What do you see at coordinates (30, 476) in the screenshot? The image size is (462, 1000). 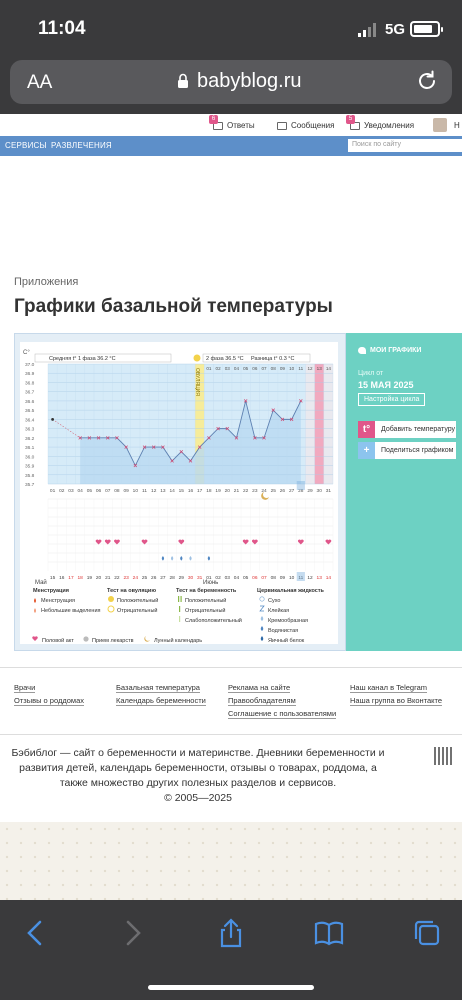 I see `y-tick-label: 35.8` at bounding box center [30, 476].